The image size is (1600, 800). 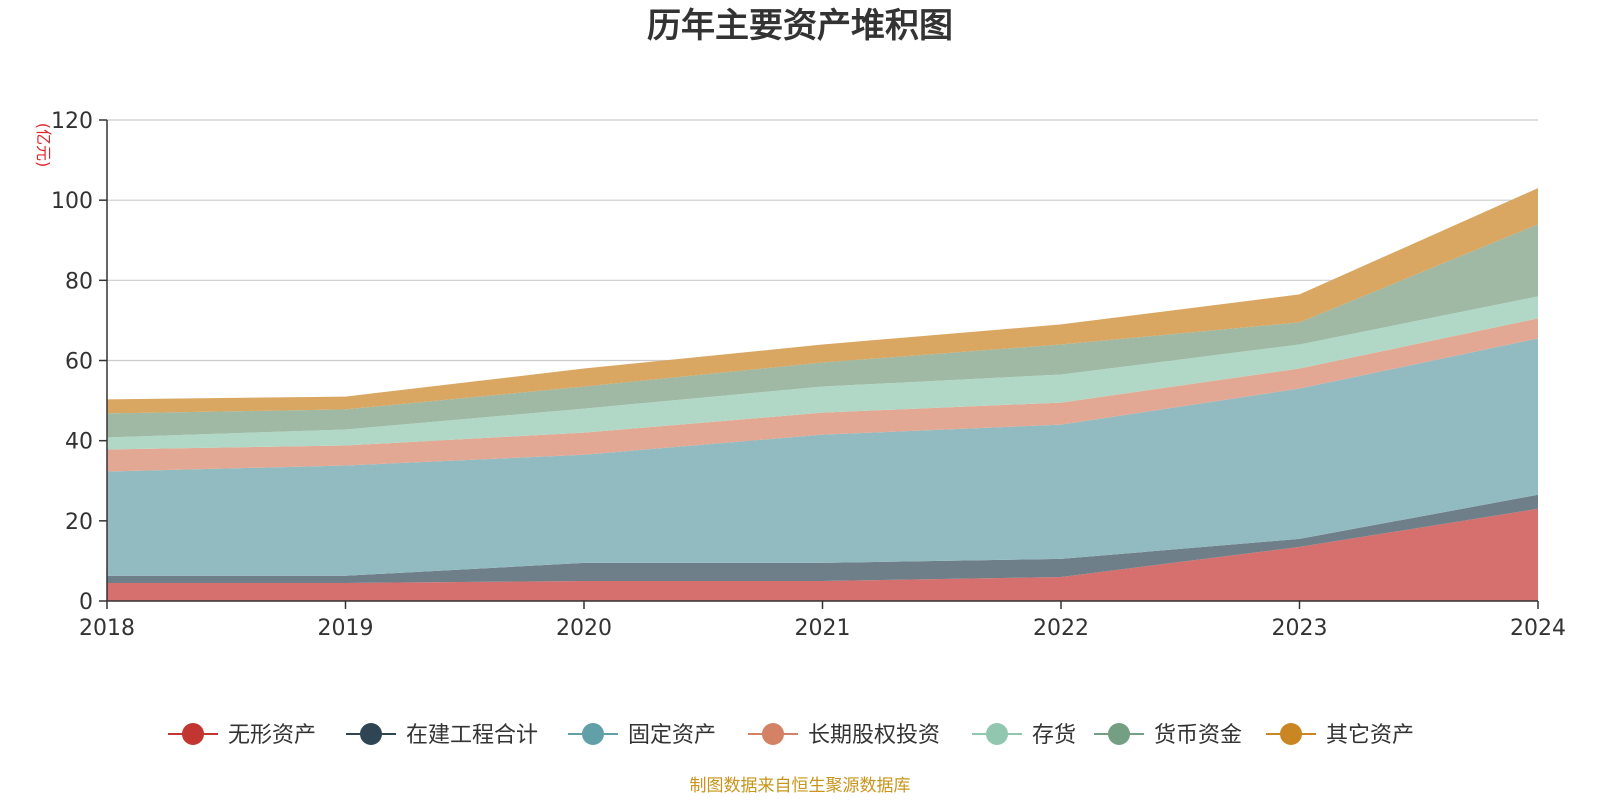 I want to click on legend-label: 存货, so click(x=1054, y=735).